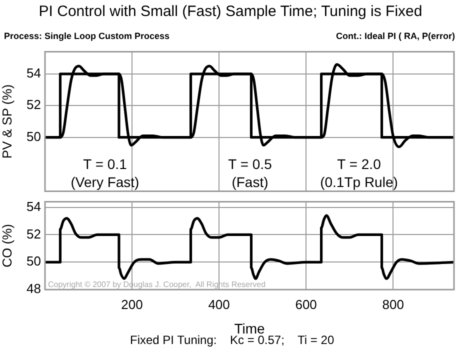 The image size is (461, 347). I want to click on x-tick-label: 800, so click(393, 304).